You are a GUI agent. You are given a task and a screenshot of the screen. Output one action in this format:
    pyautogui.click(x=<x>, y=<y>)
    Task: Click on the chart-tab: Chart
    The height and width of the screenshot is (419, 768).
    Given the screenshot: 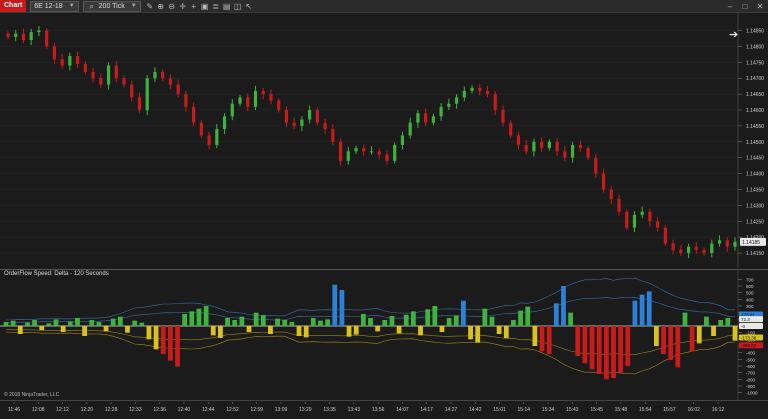 What is the action you would take?
    pyautogui.click(x=13, y=6)
    